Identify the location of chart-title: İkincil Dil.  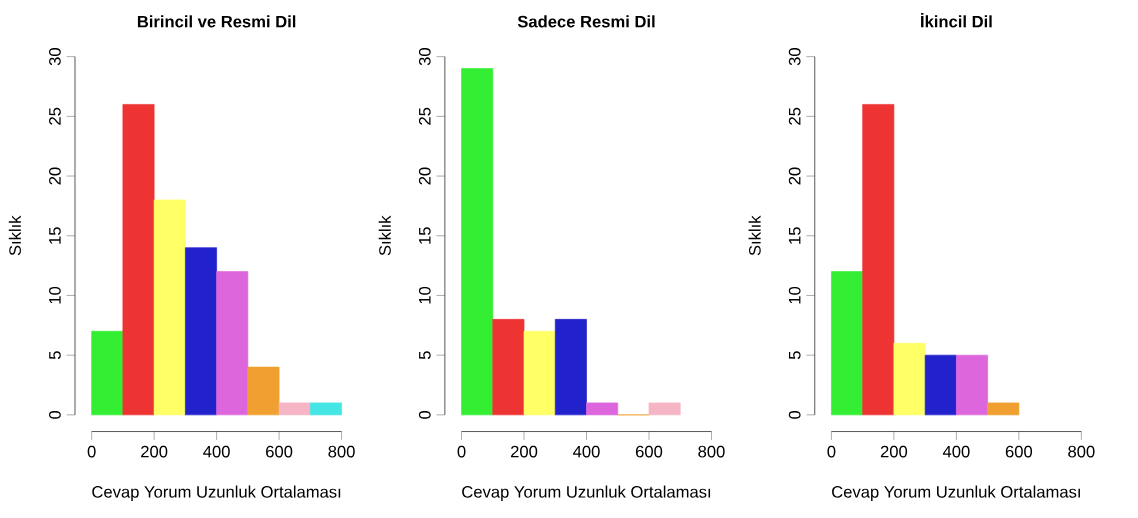
(956, 20).